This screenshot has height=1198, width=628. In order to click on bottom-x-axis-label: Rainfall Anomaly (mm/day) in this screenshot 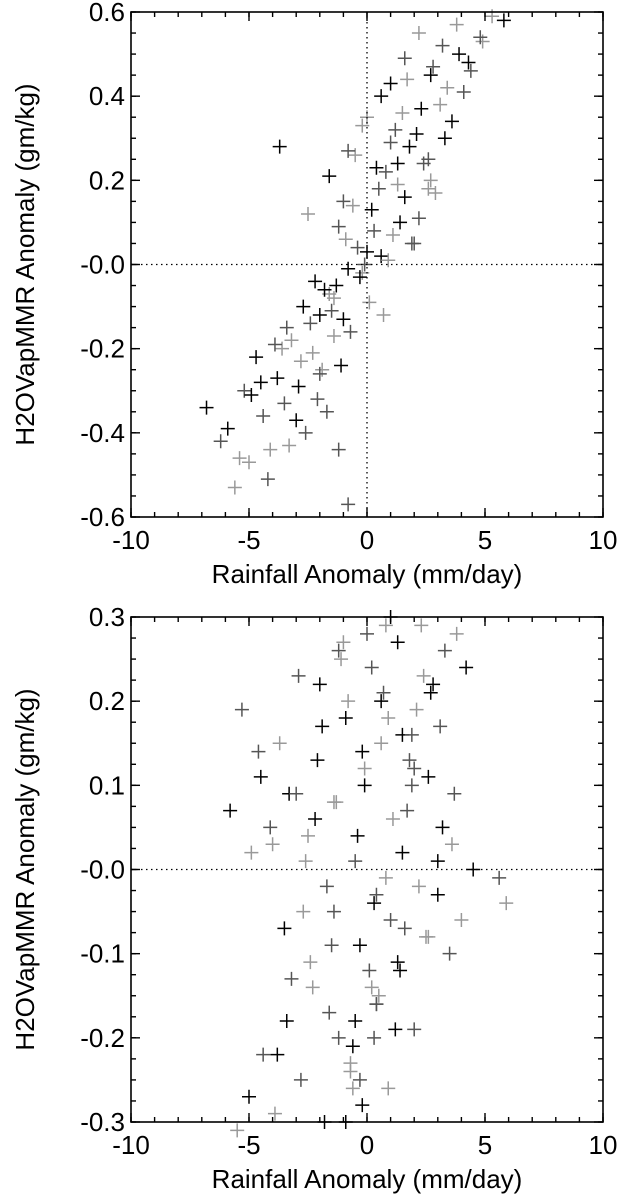, I will do `click(367, 1179)`.